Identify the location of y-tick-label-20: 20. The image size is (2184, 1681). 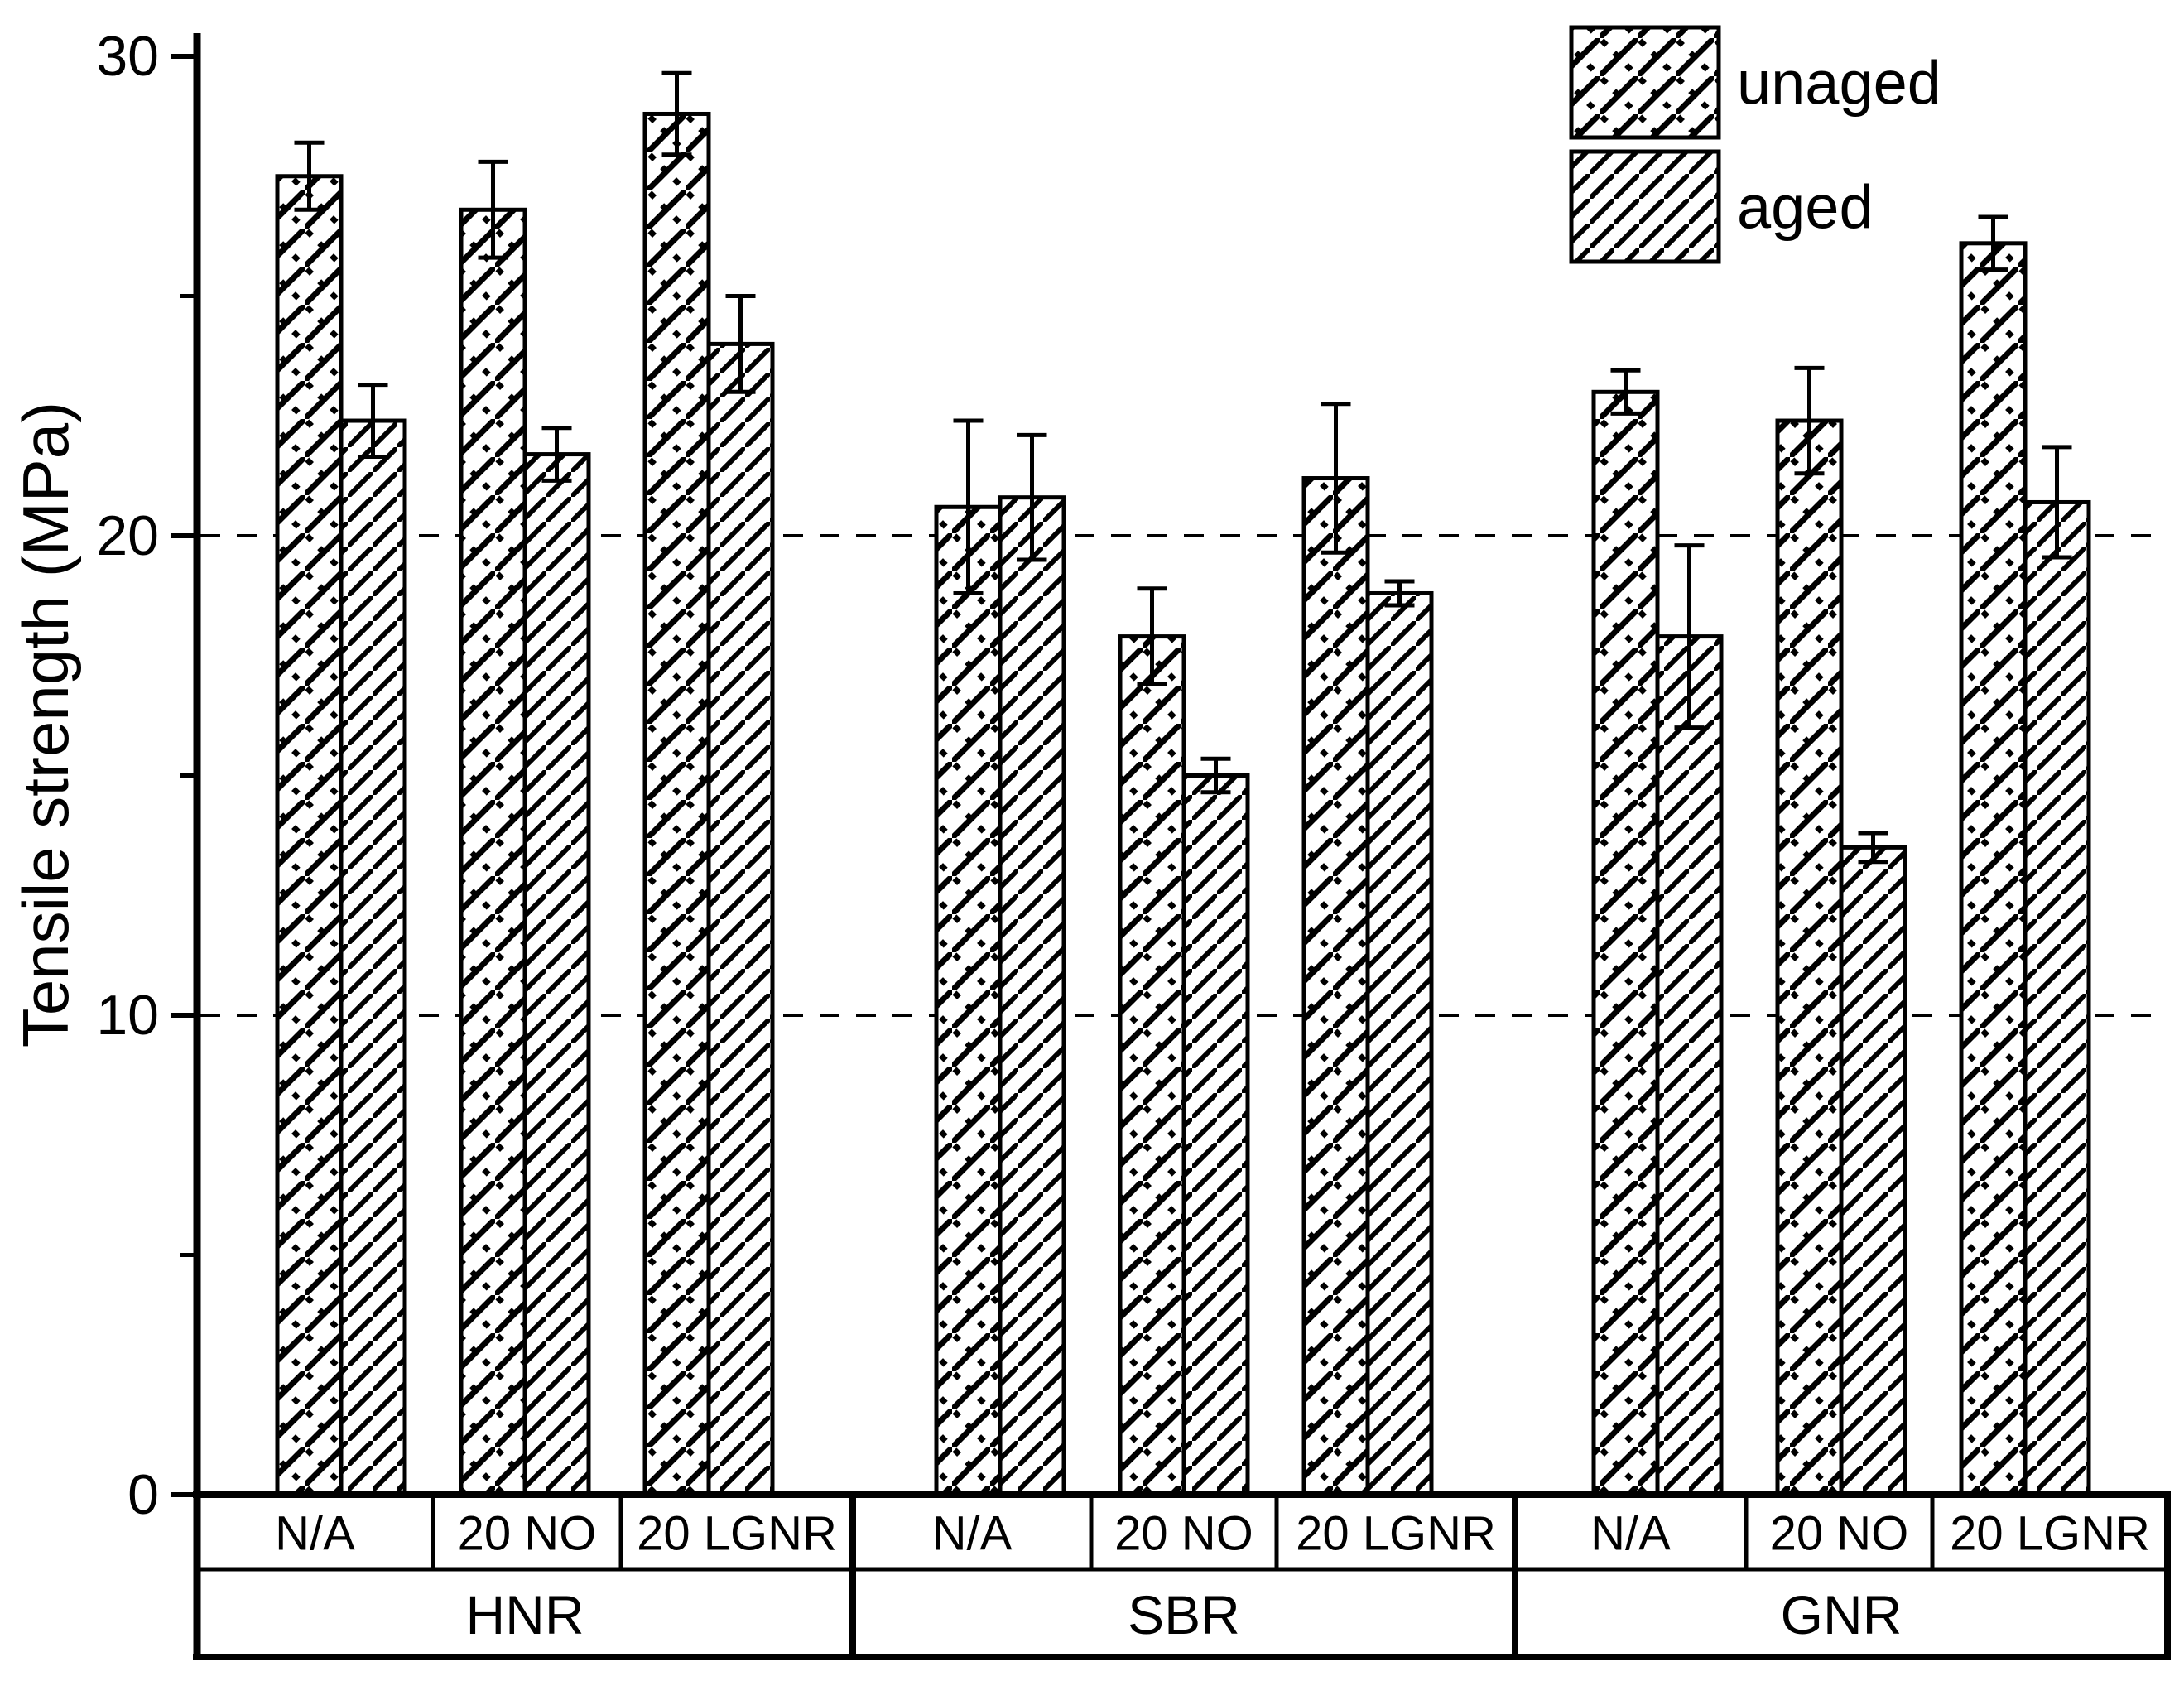
(127, 535).